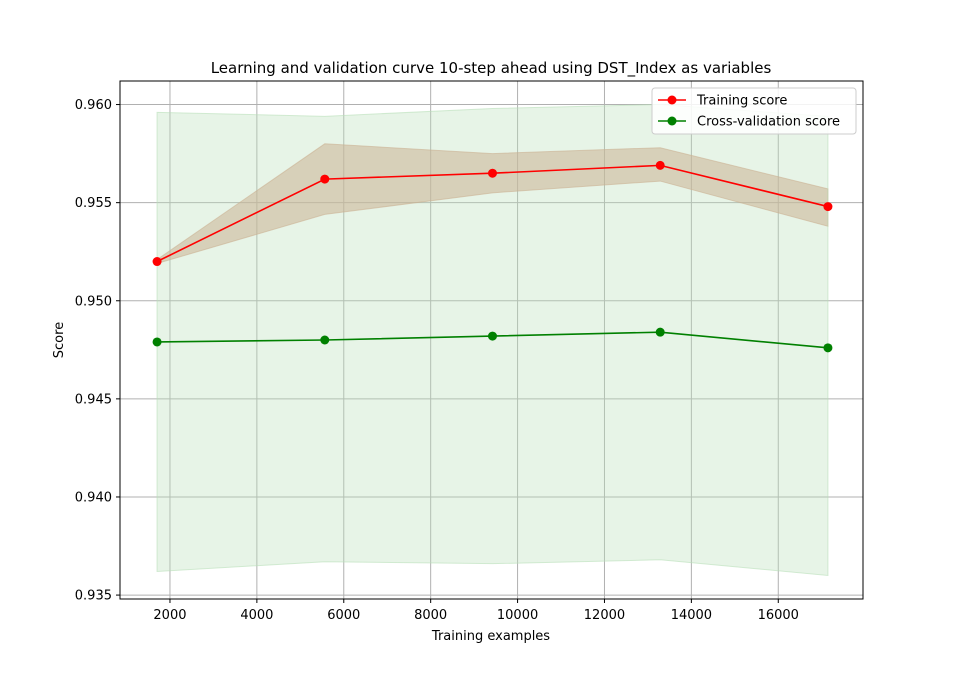 The height and width of the screenshot is (674, 959). Describe the element at coordinates (490, 636) in the screenshot. I see `x-axis-label: Training examples` at that location.